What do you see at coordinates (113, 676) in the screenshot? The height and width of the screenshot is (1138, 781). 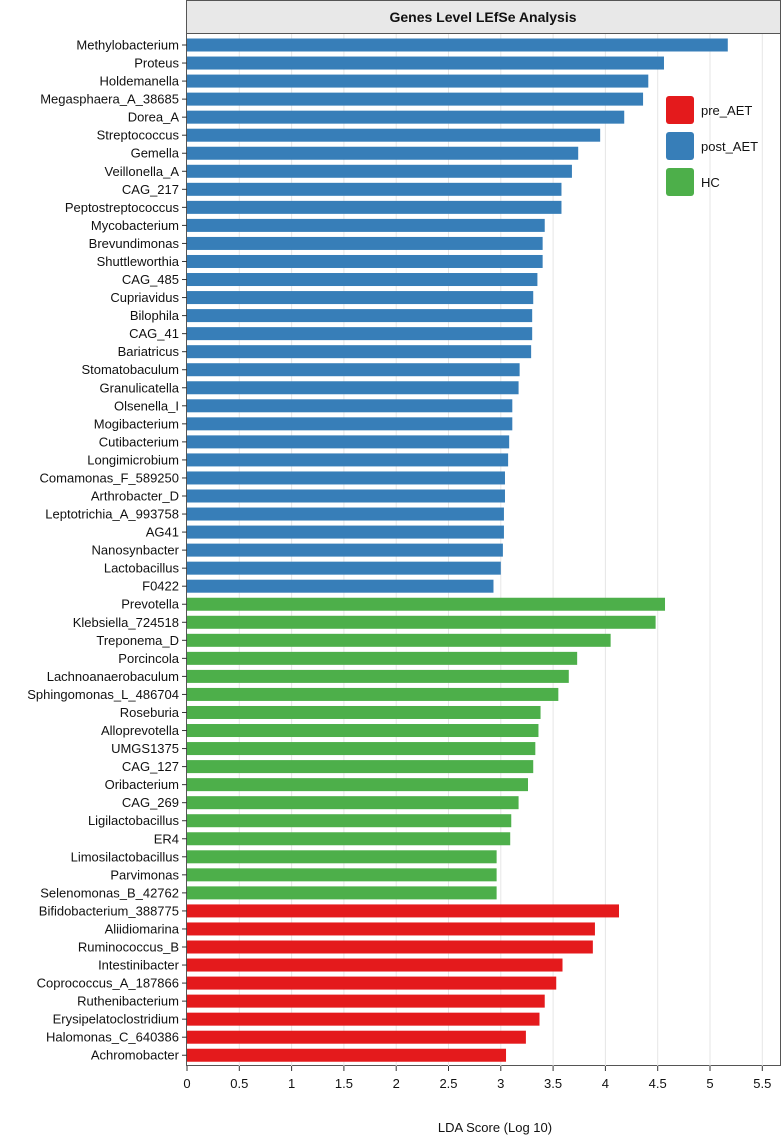 I see `category-label: Lachnoanaerobaculum` at bounding box center [113, 676].